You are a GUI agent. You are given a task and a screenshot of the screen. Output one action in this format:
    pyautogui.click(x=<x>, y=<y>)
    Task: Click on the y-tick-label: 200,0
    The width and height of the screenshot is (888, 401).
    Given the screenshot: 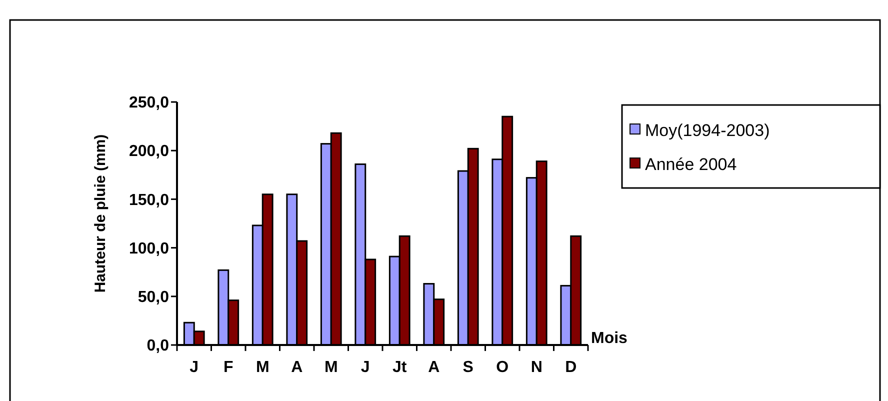 What is the action you would take?
    pyautogui.click(x=149, y=151)
    